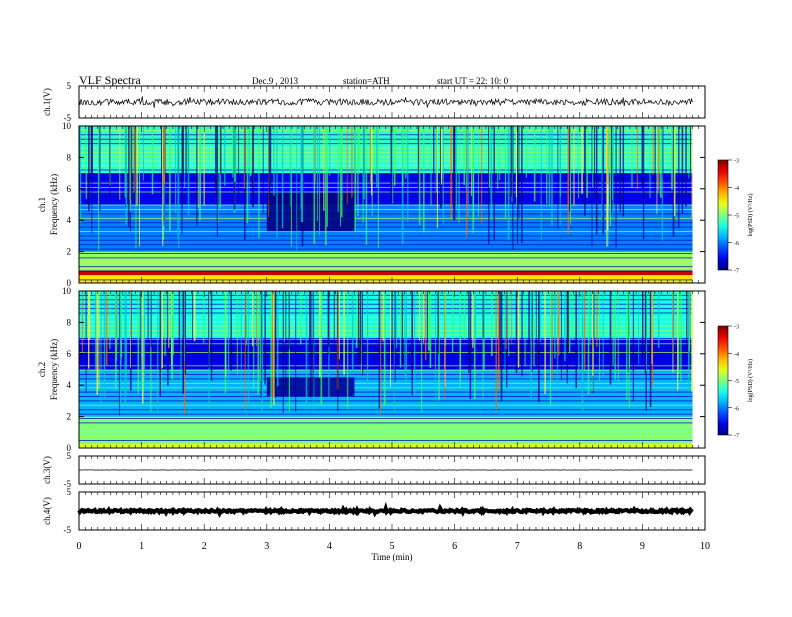 The image size is (792, 617). Describe the element at coordinates (42, 369) in the screenshot. I see `channel-label: ch.2` at that location.